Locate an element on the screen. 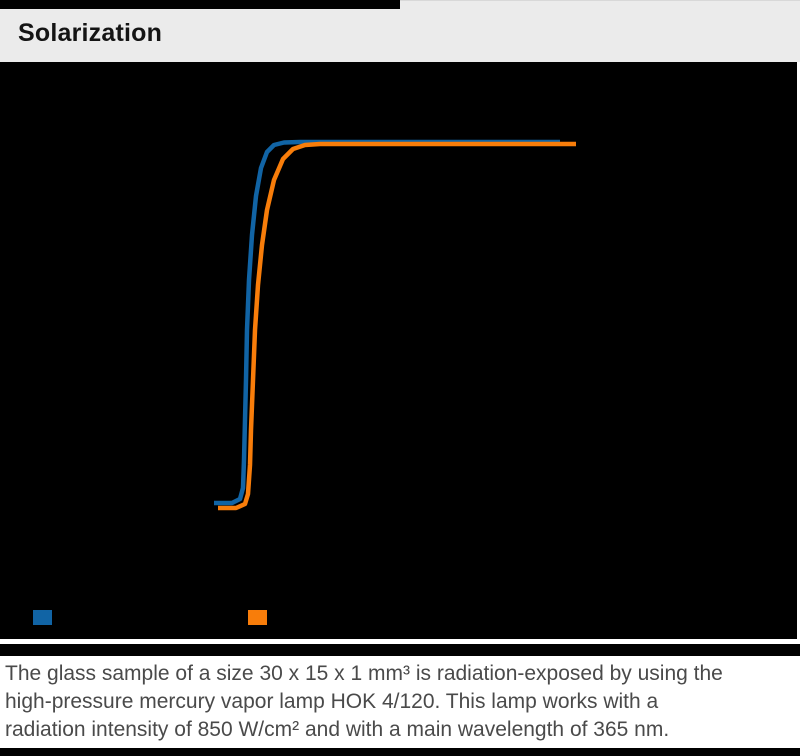  legend-swatch-orange is located at coordinates (257, 617).